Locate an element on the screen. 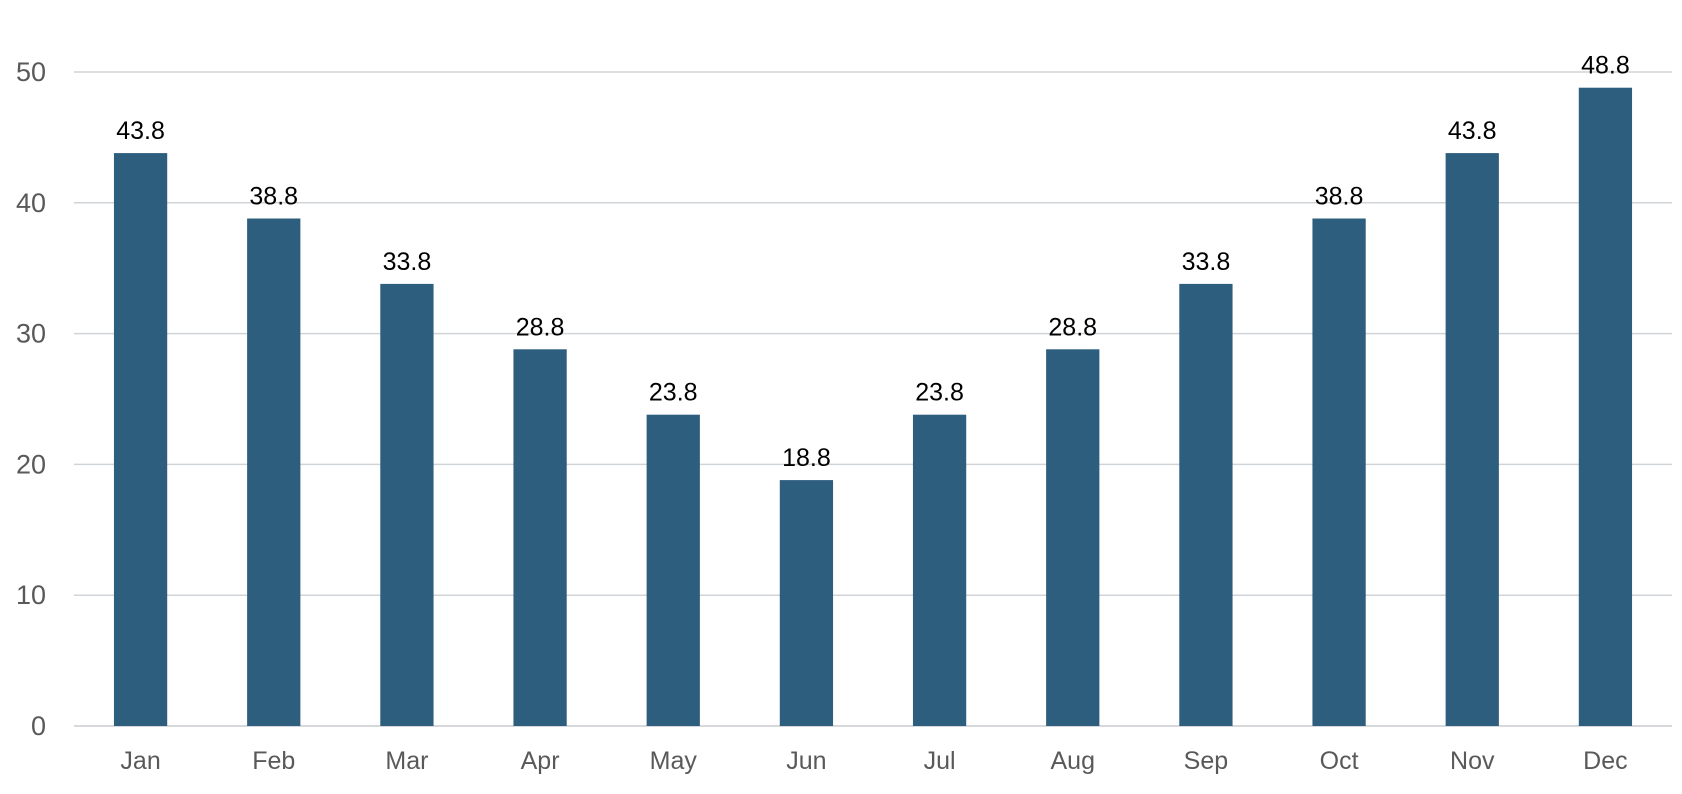 This screenshot has height=794, width=1682. y-axis: 0 10 20 30 40 50 is located at coordinates (31, 399).